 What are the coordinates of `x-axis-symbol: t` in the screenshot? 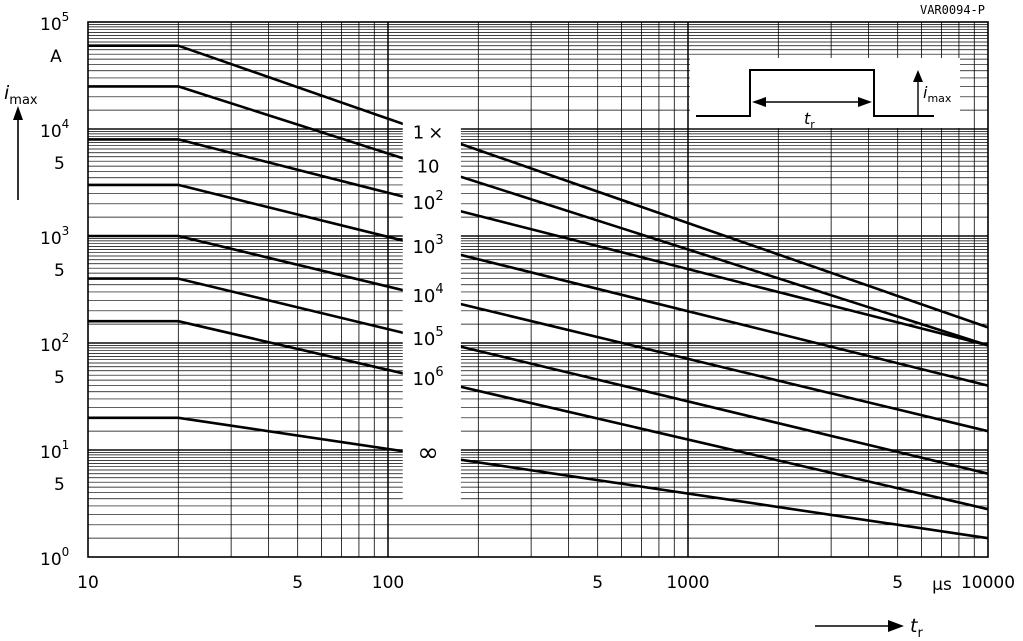 It's located at (914, 626).